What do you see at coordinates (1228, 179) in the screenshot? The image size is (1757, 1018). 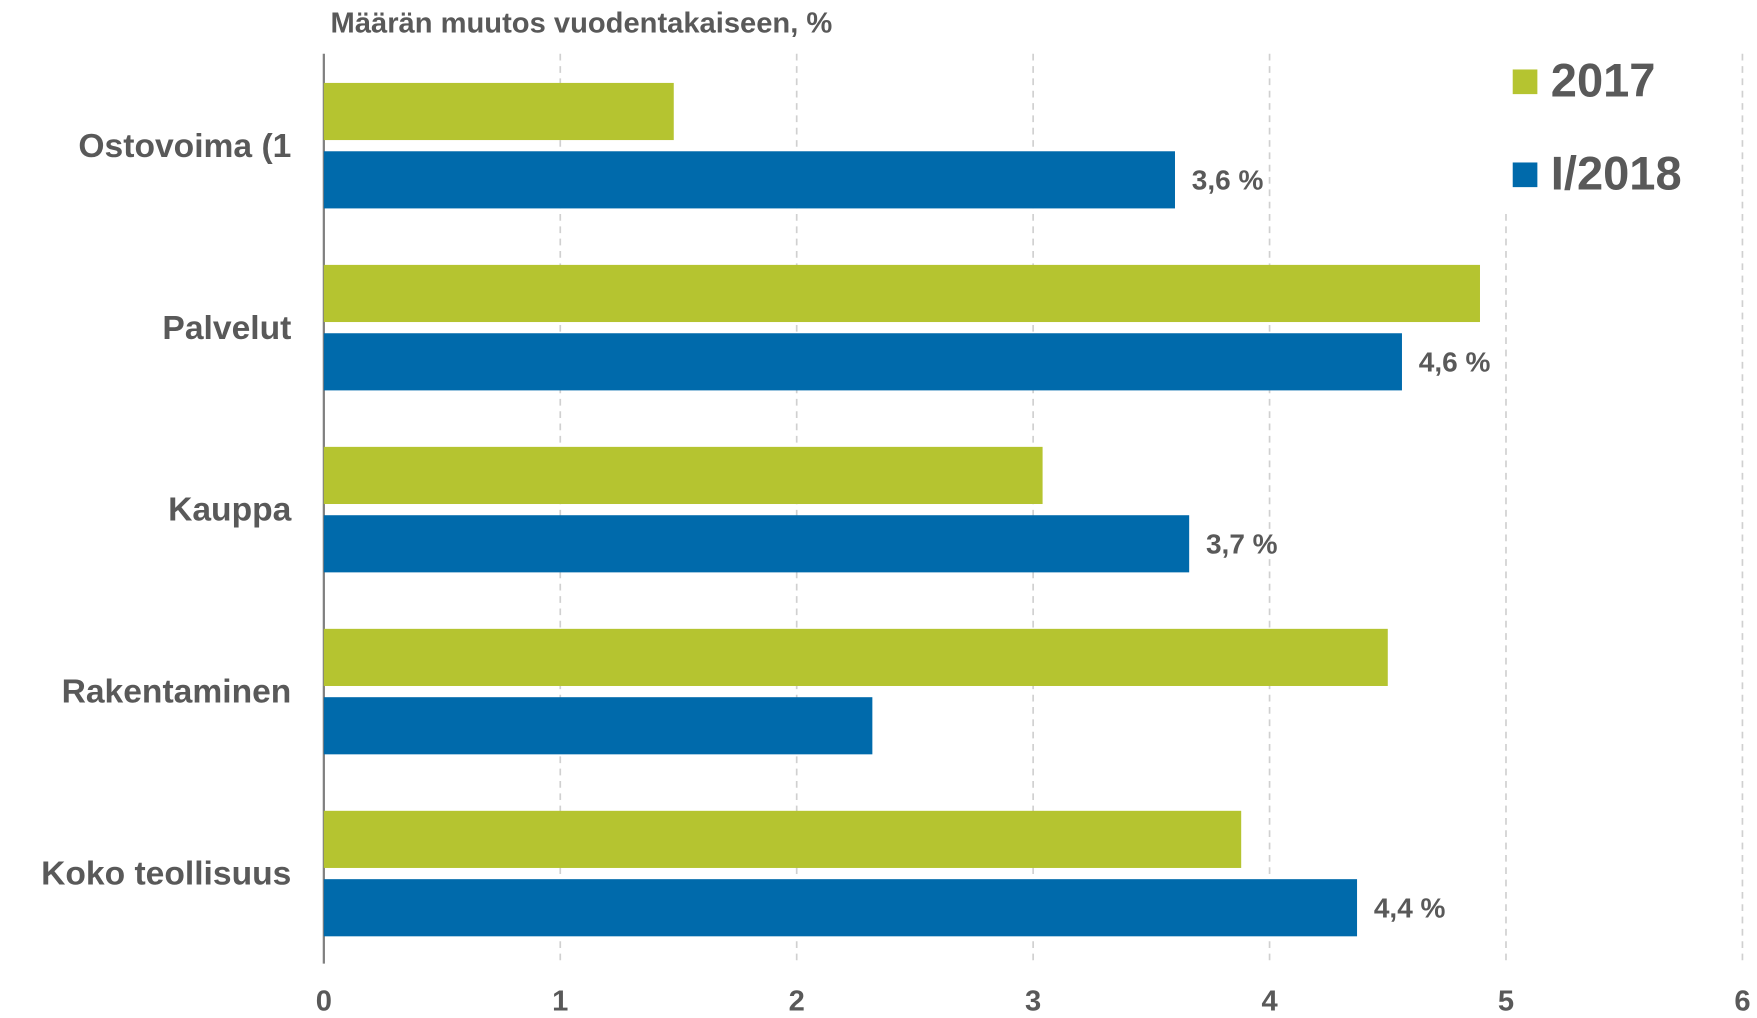 I see `data-label: 3,6 %` at bounding box center [1228, 179].